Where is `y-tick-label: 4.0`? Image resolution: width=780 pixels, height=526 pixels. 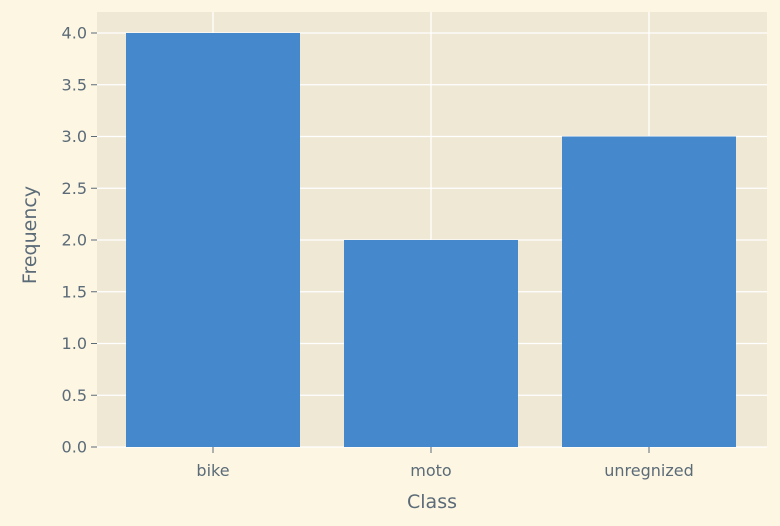
y-tick-label: 4.0 is located at coordinates (74, 33).